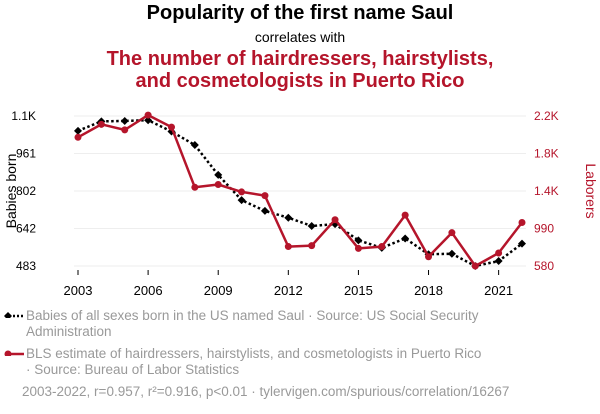 The width and height of the screenshot is (600, 414). I want to click on x-tick-label: 2003, so click(78, 290).